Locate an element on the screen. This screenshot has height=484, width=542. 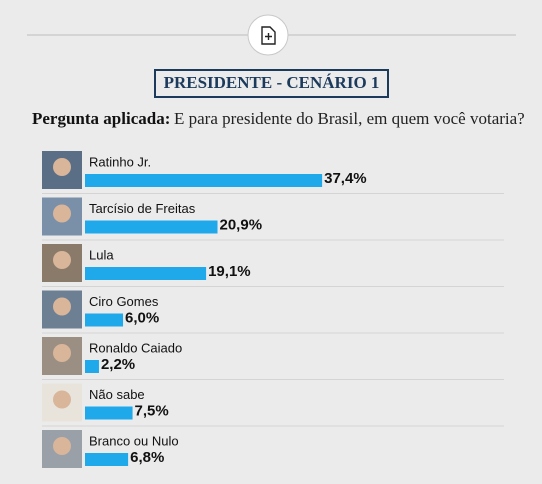
title-box is located at coordinates (271, 83).